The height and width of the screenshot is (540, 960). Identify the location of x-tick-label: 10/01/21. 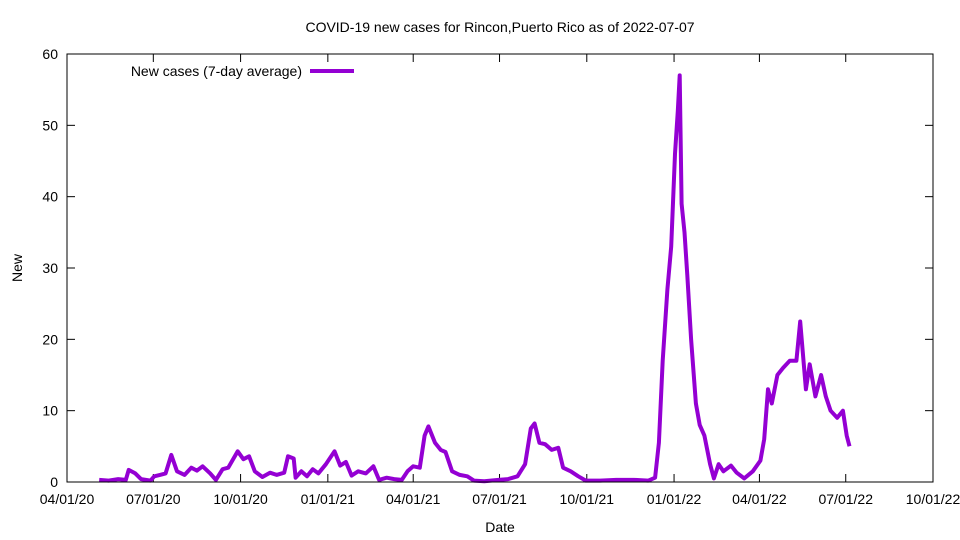
(587, 499).